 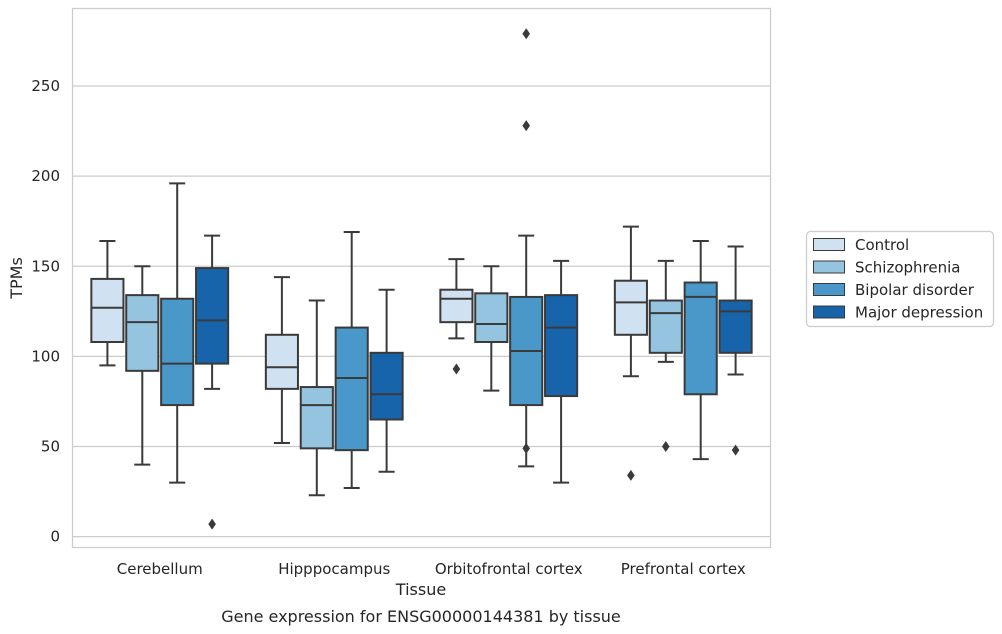 What do you see at coordinates (915, 290) in the screenshot?
I see `legend-label: Bipolar disorder` at bounding box center [915, 290].